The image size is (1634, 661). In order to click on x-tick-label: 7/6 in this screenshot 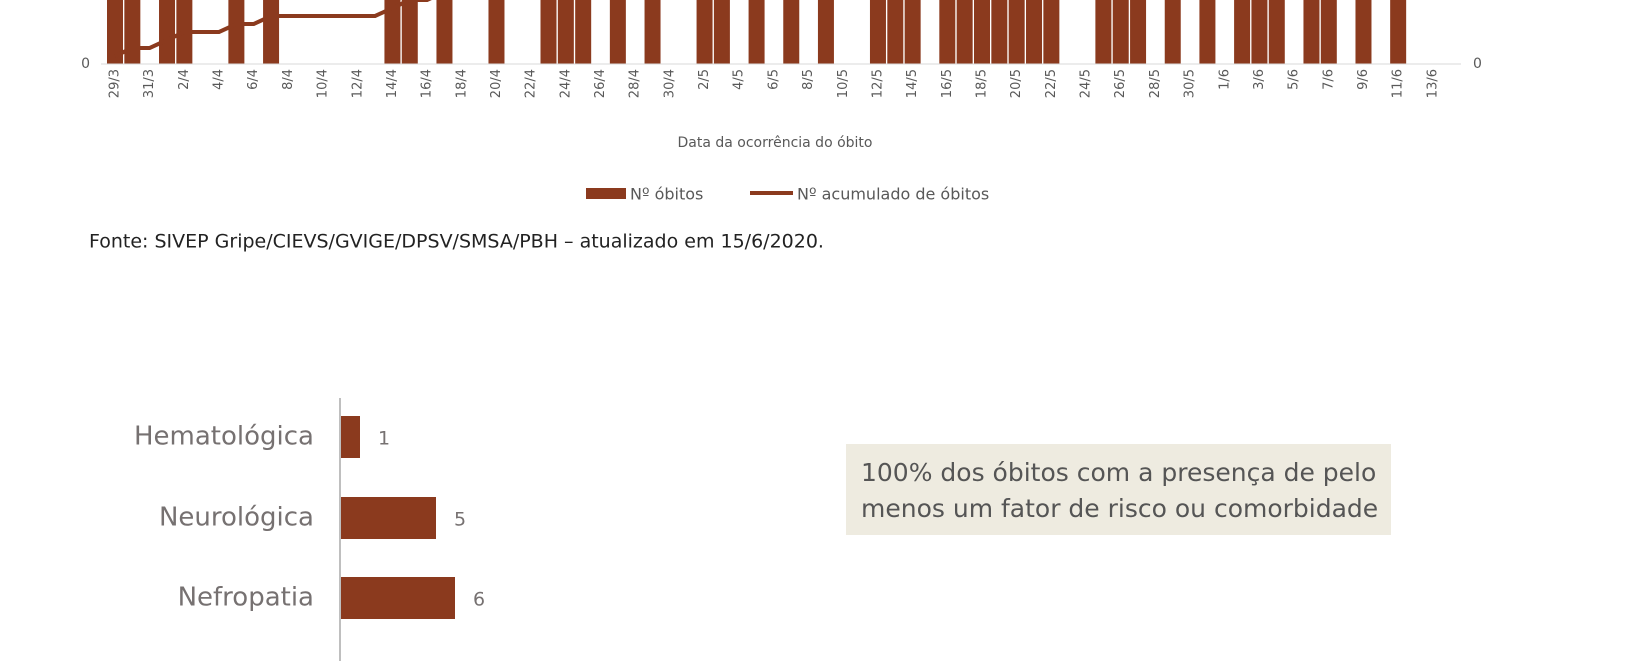, I will do `click(1328, 79)`.